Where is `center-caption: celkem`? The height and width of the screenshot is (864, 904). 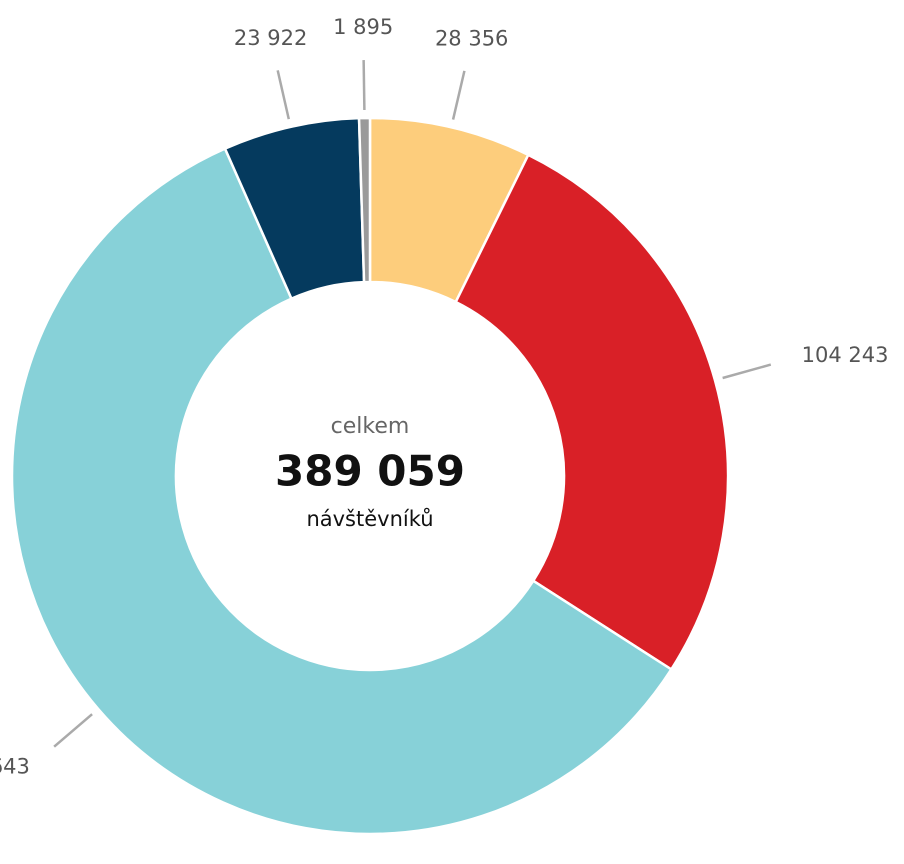
center-caption: celkem is located at coordinates (370, 426).